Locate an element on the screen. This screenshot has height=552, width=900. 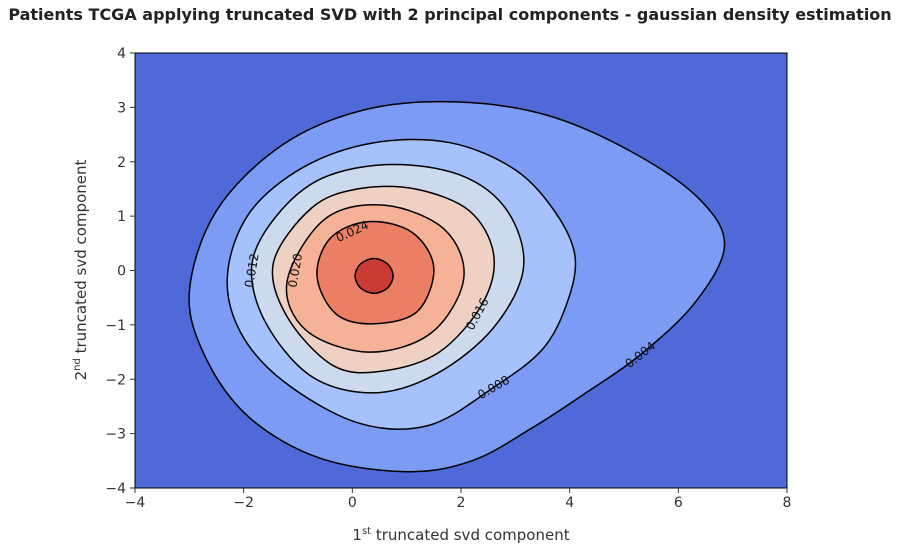
contour-label: 0.012 is located at coordinates (252, 270).